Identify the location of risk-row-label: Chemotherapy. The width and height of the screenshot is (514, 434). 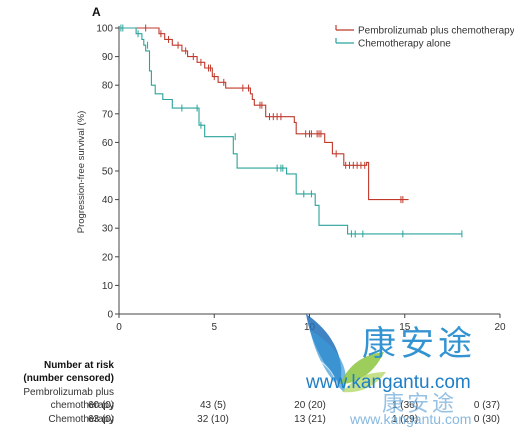
(81, 419).